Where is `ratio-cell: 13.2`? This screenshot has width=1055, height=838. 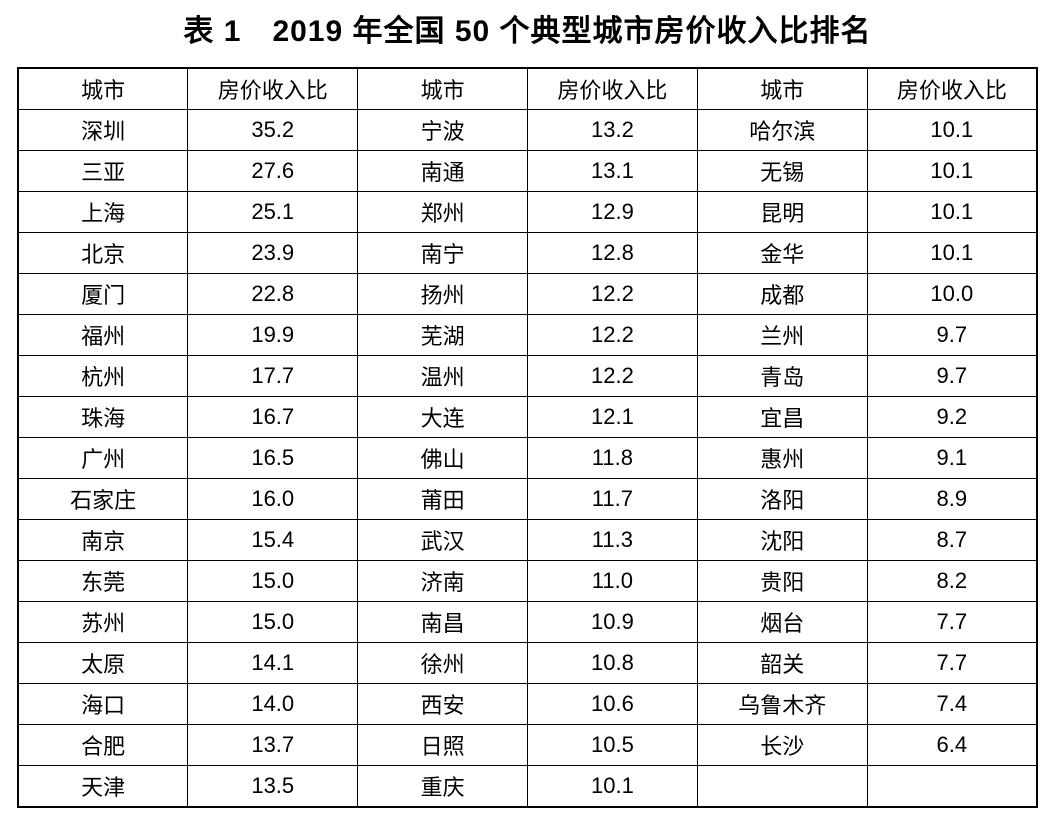 ratio-cell: 13.2 is located at coordinates (612, 130).